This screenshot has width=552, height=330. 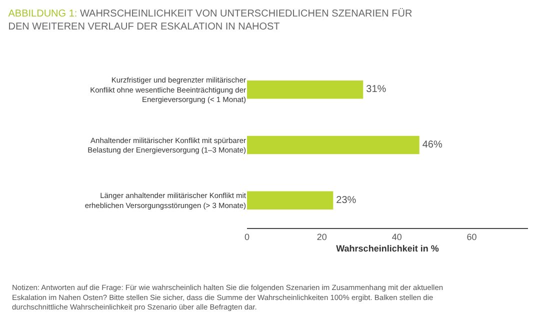 What do you see at coordinates (387, 249) in the screenshot?
I see `x-axis-title: Wahrscheinlichkeit in %` at bounding box center [387, 249].